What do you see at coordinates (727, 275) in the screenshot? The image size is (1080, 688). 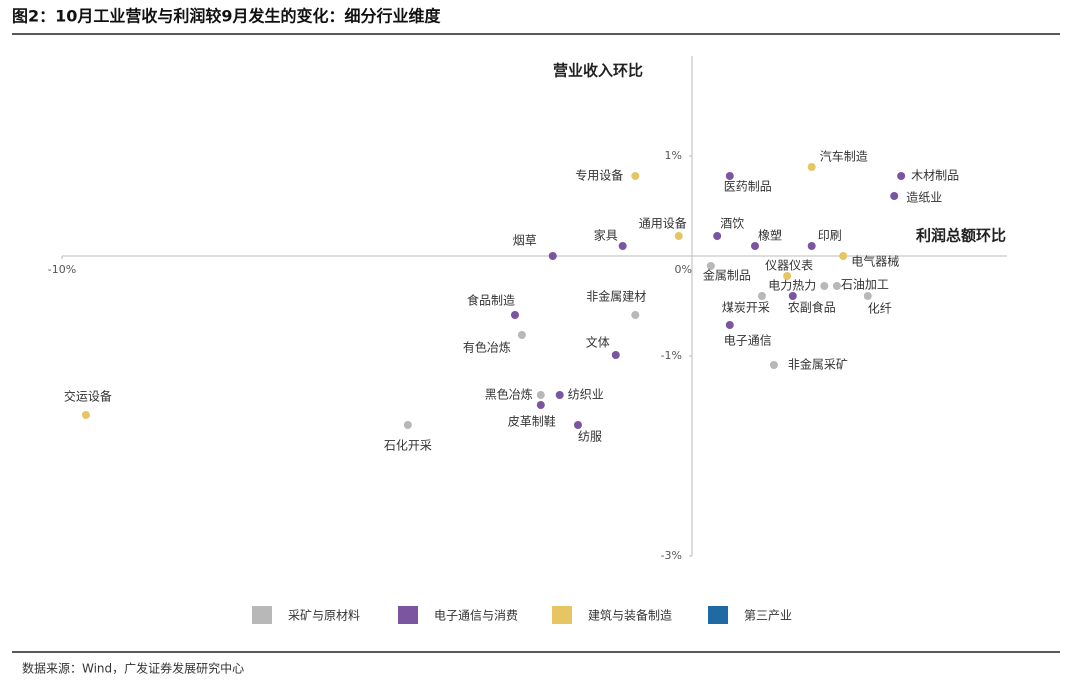 I see `point-label: 金属制品` at bounding box center [727, 275].